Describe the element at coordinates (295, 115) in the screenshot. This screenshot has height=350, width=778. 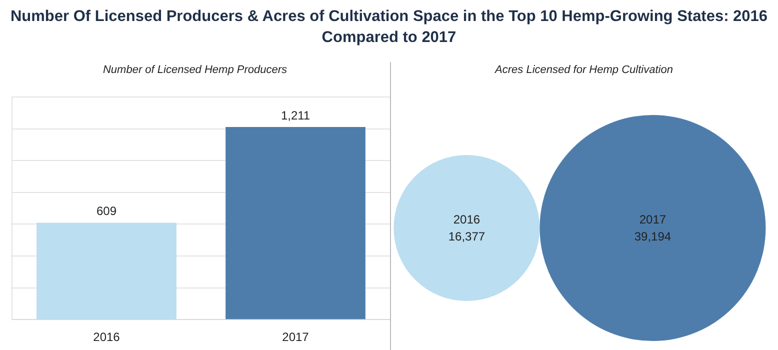
I see `data-label: 1,211` at that location.